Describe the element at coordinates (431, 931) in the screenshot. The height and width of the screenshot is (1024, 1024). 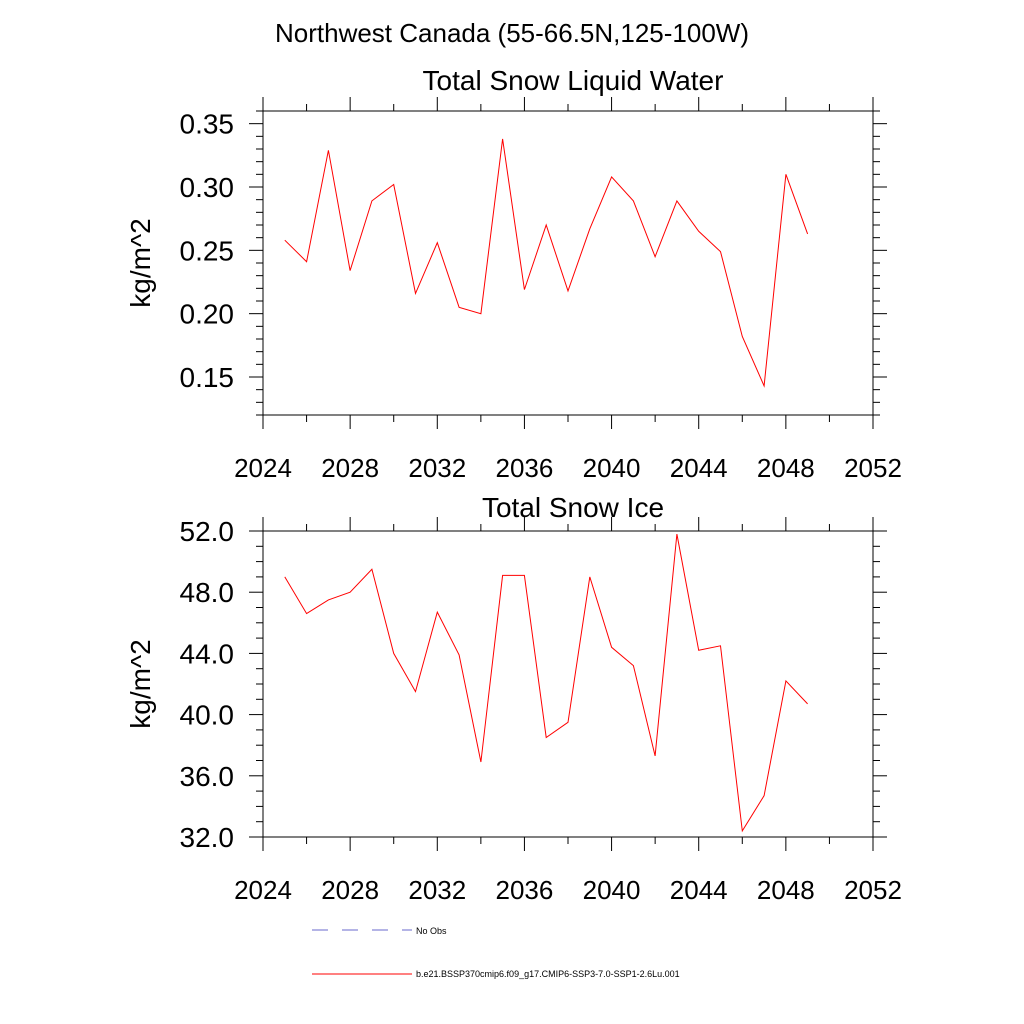
I see `legend-label-no-obs: No Obs` at that location.